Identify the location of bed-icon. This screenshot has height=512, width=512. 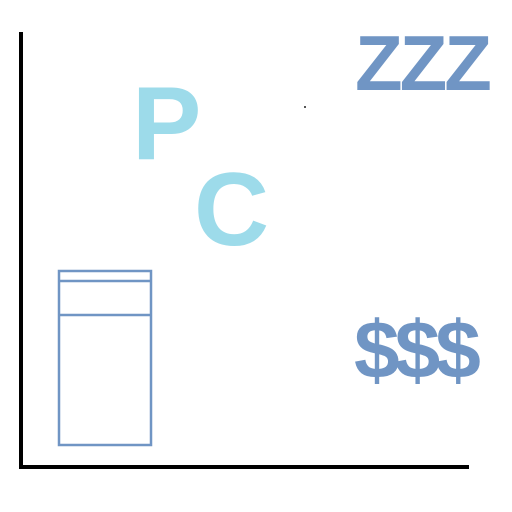
(105, 358).